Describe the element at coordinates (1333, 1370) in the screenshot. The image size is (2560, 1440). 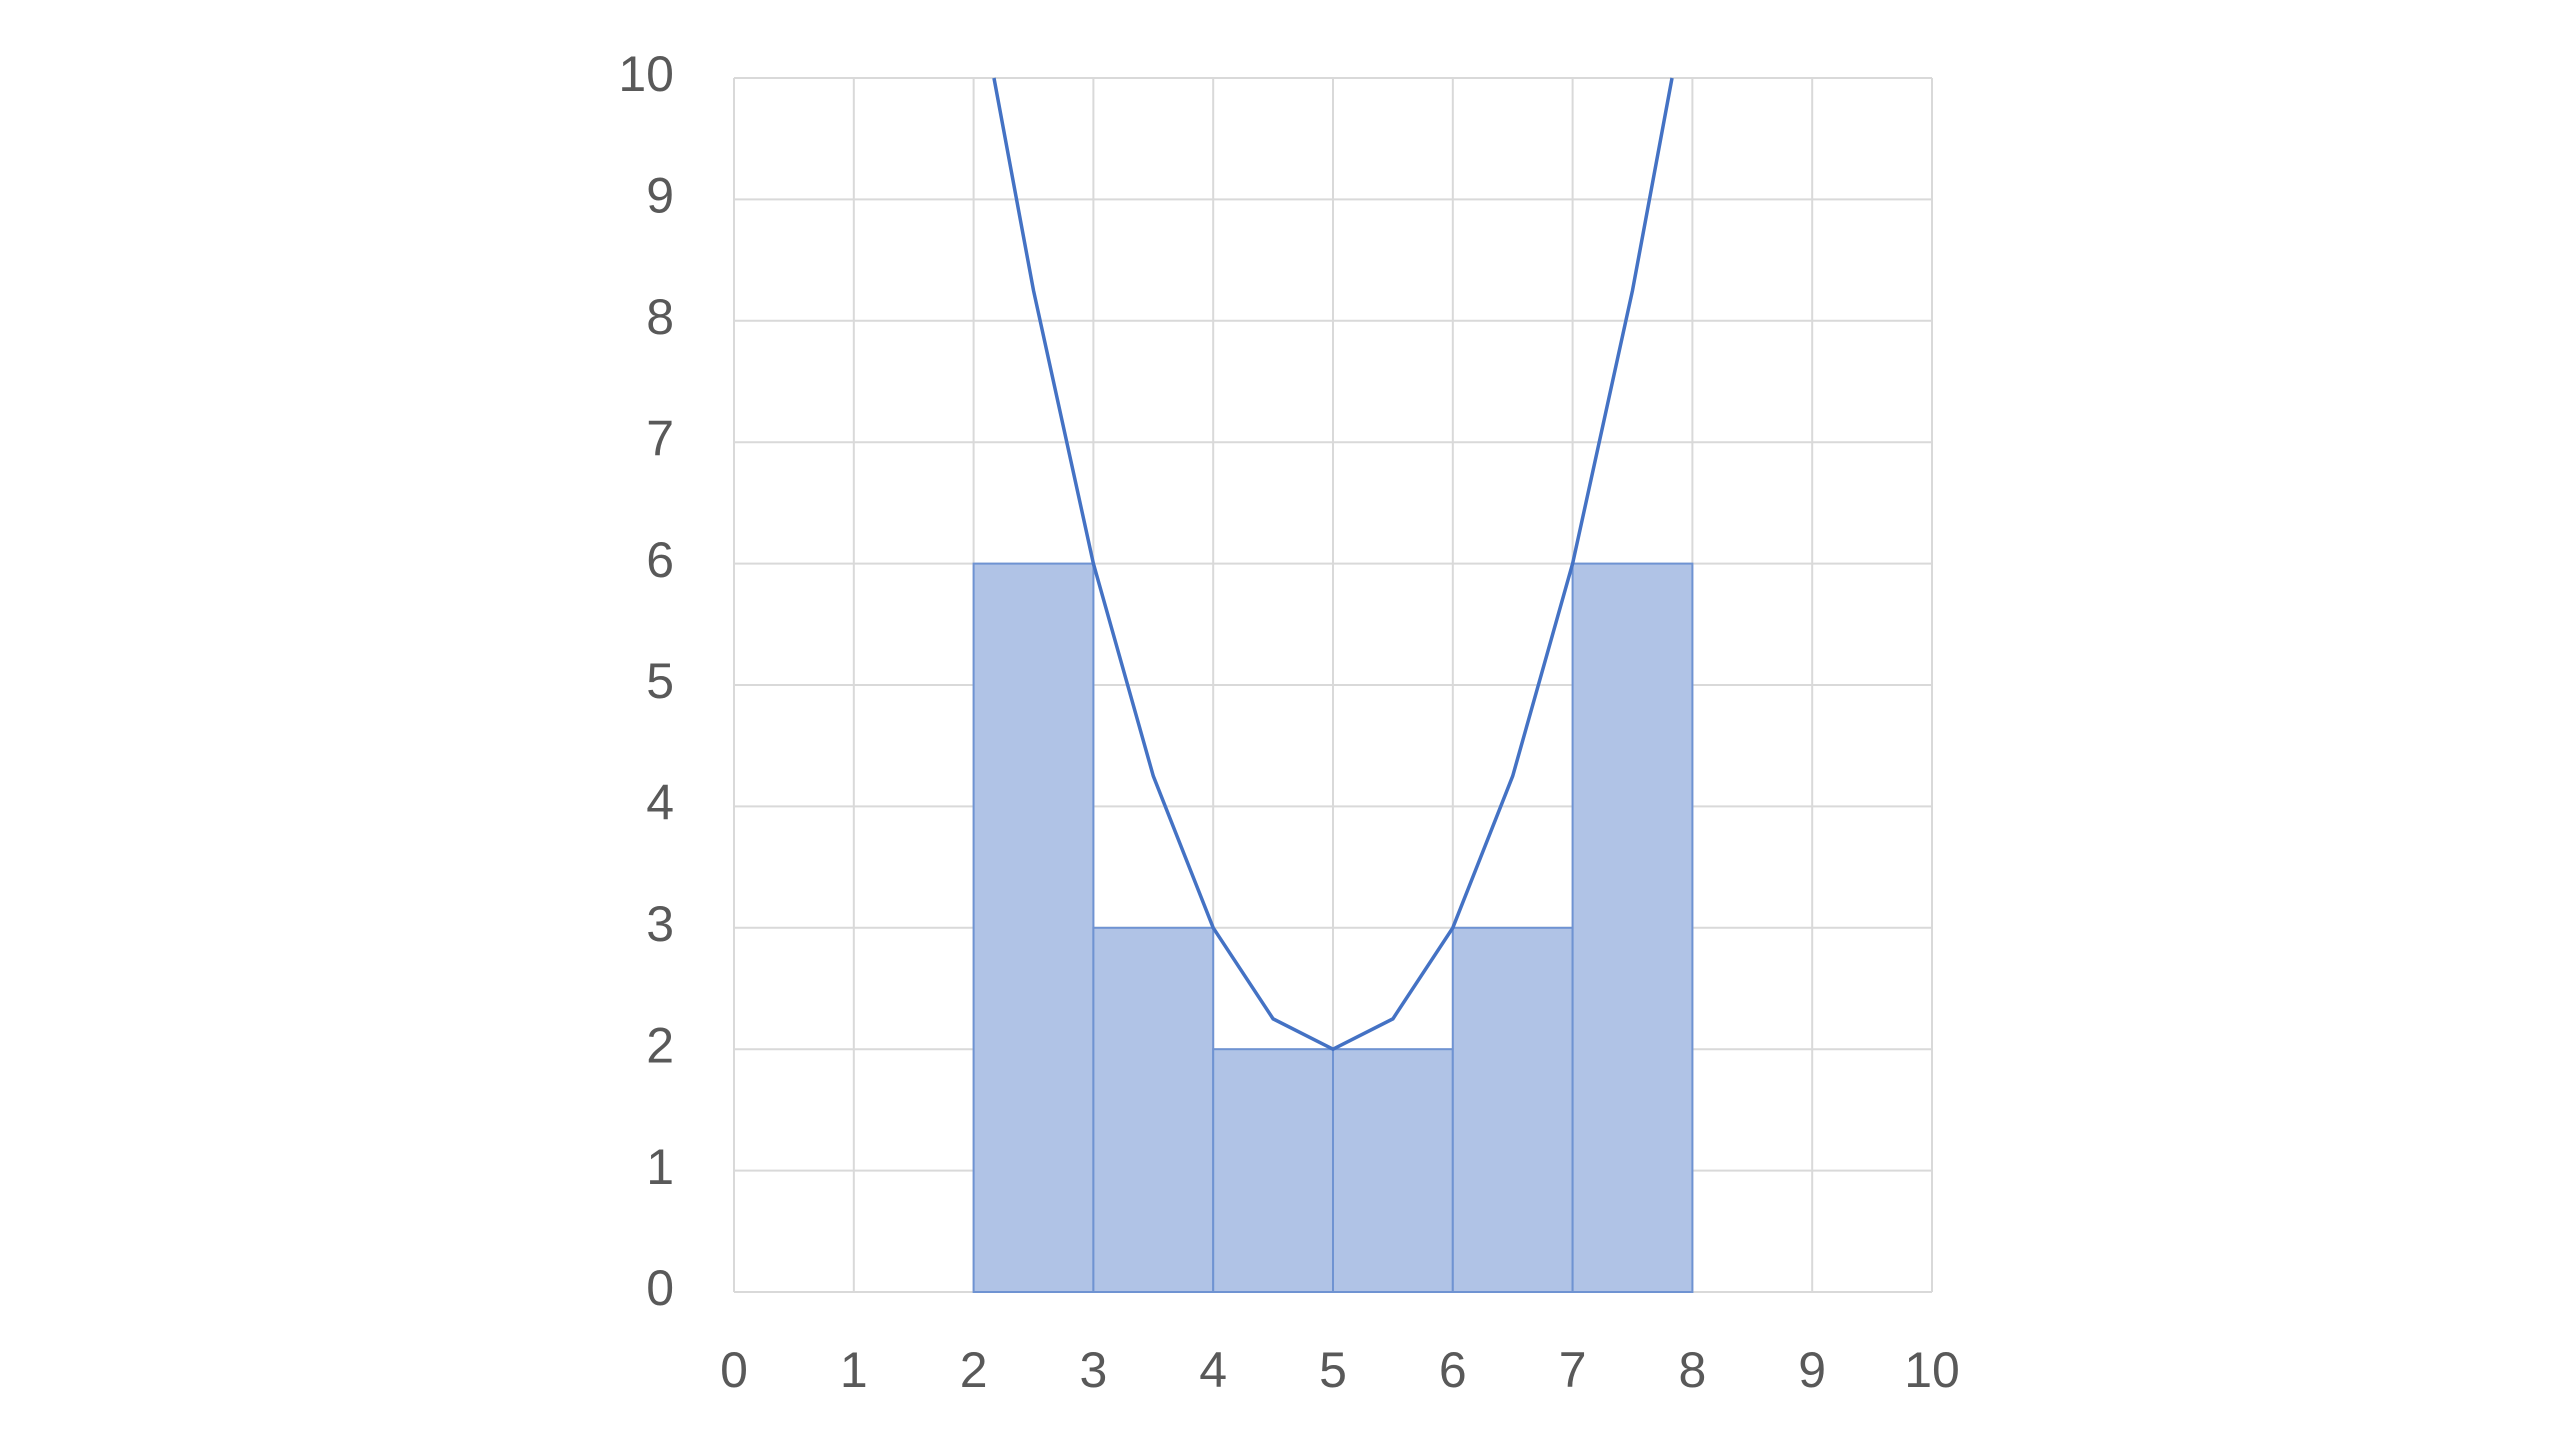
I see `x-tick-label: 5` at that location.